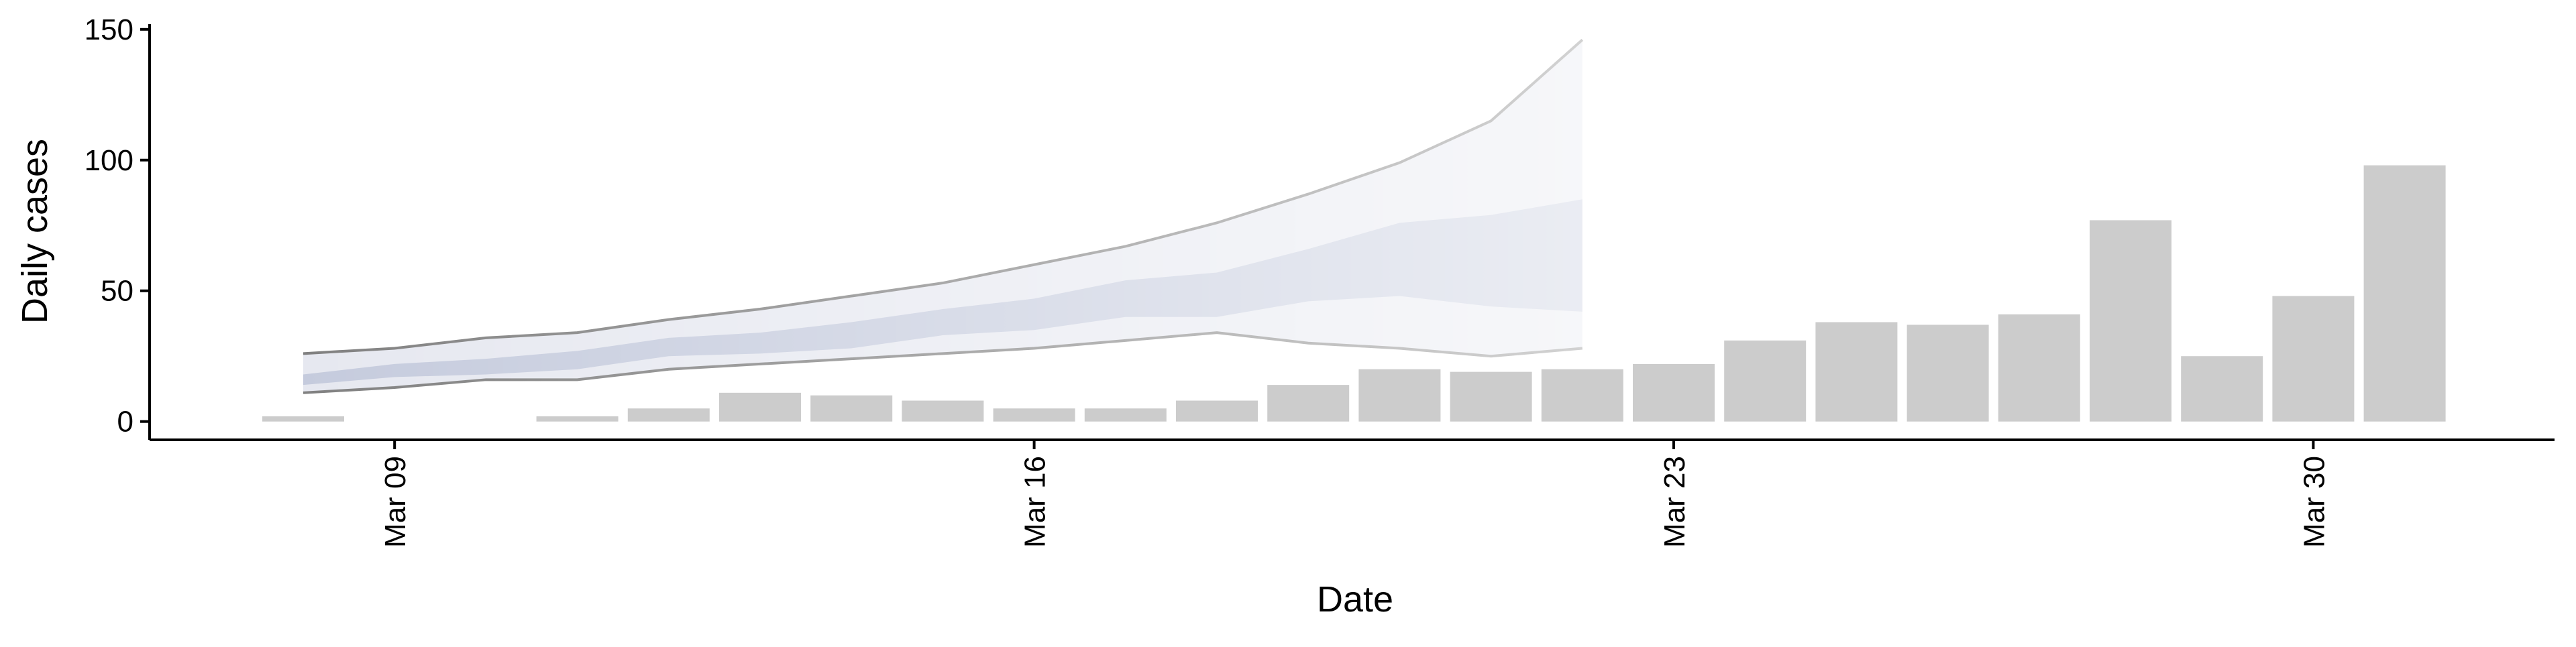  What do you see at coordinates (395, 502) in the screenshot?
I see `x-tick-label: Mar 09` at bounding box center [395, 502].